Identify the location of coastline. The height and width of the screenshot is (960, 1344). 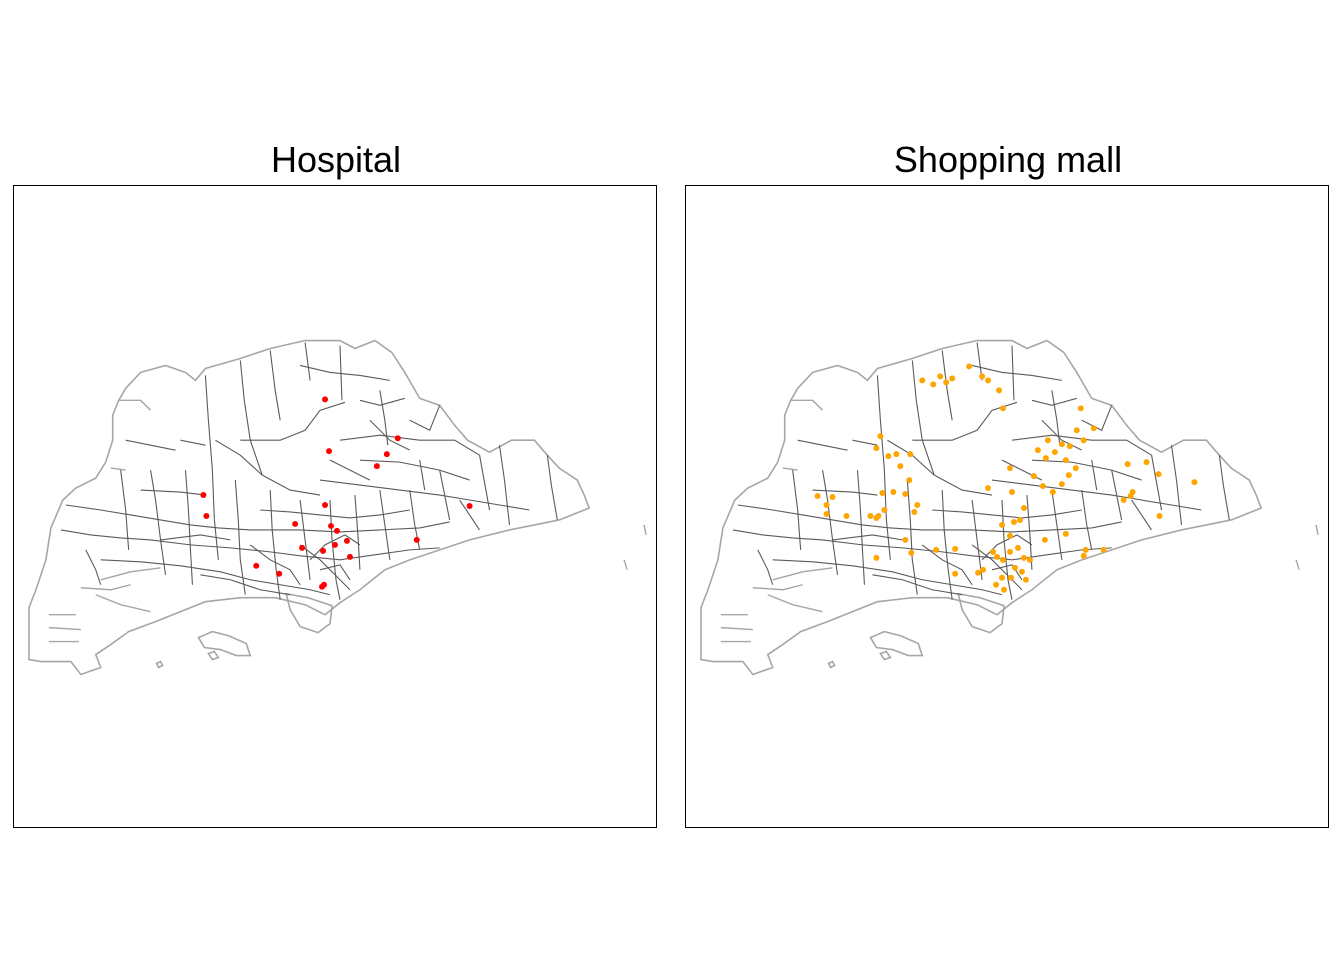
(981, 507).